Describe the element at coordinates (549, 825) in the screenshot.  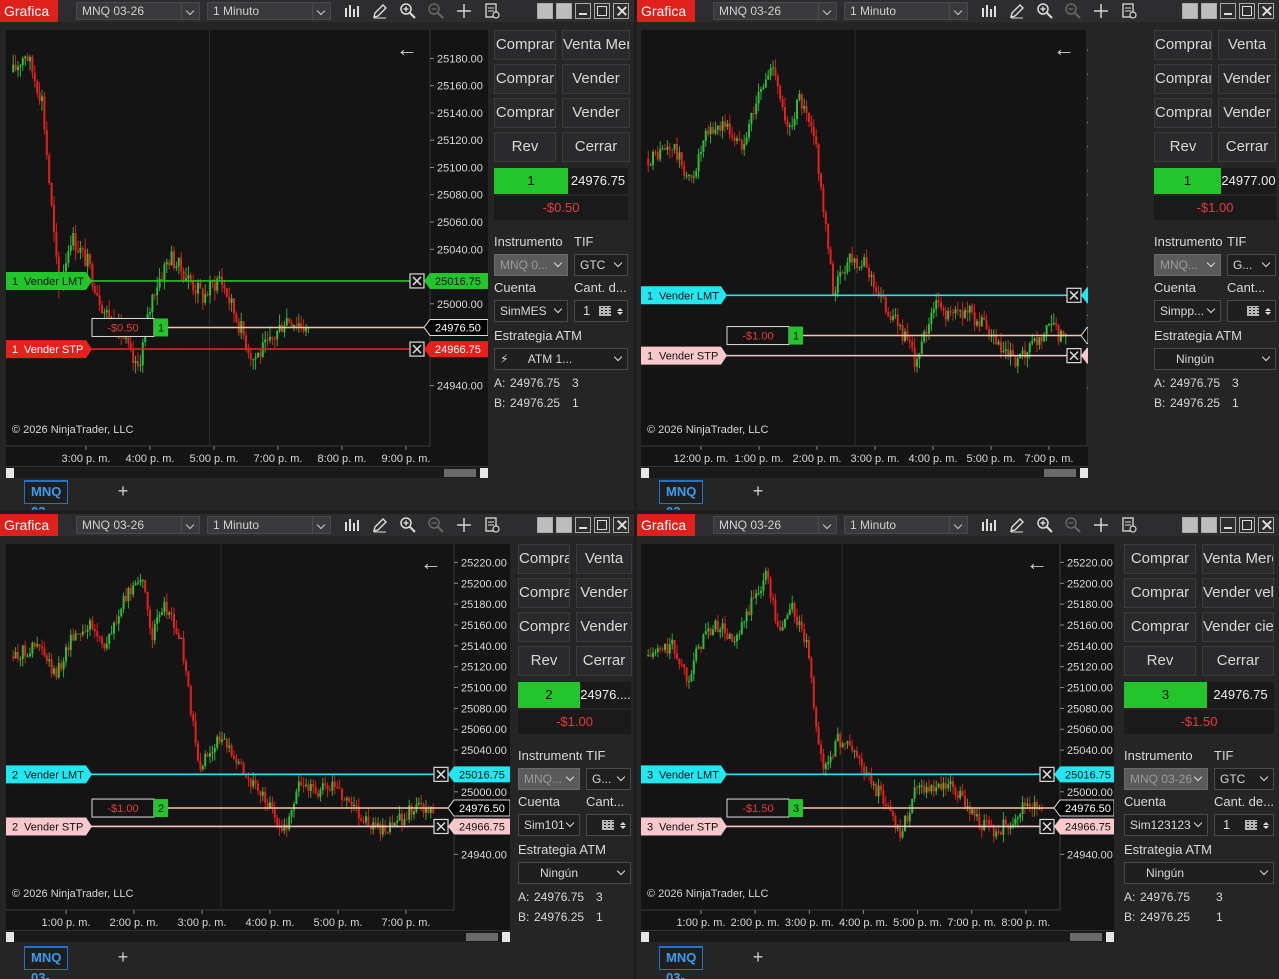
I see `account-select: Sim101` at that location.